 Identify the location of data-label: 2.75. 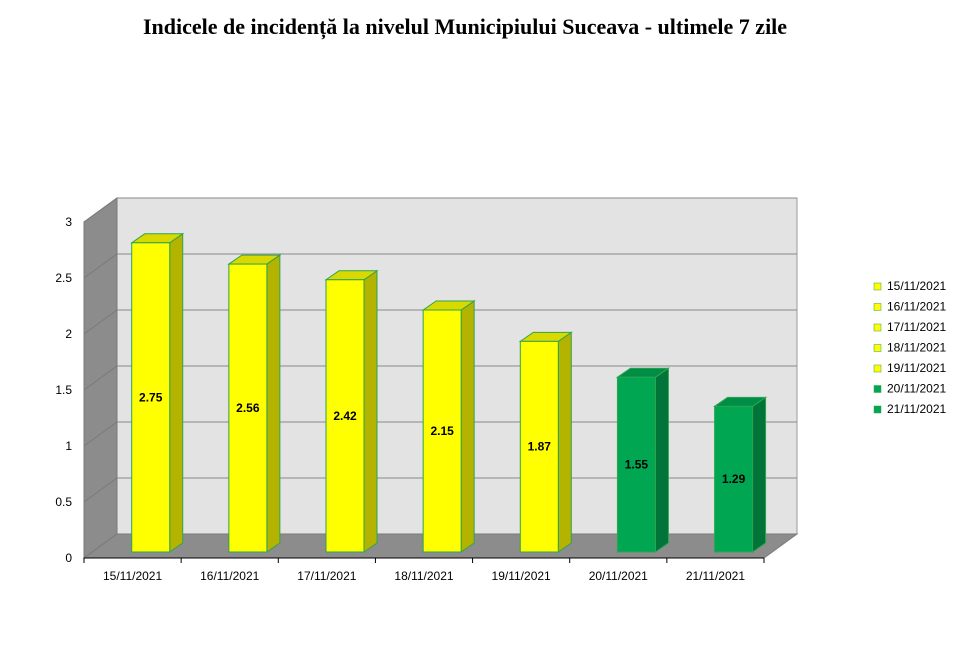
(151, 397).